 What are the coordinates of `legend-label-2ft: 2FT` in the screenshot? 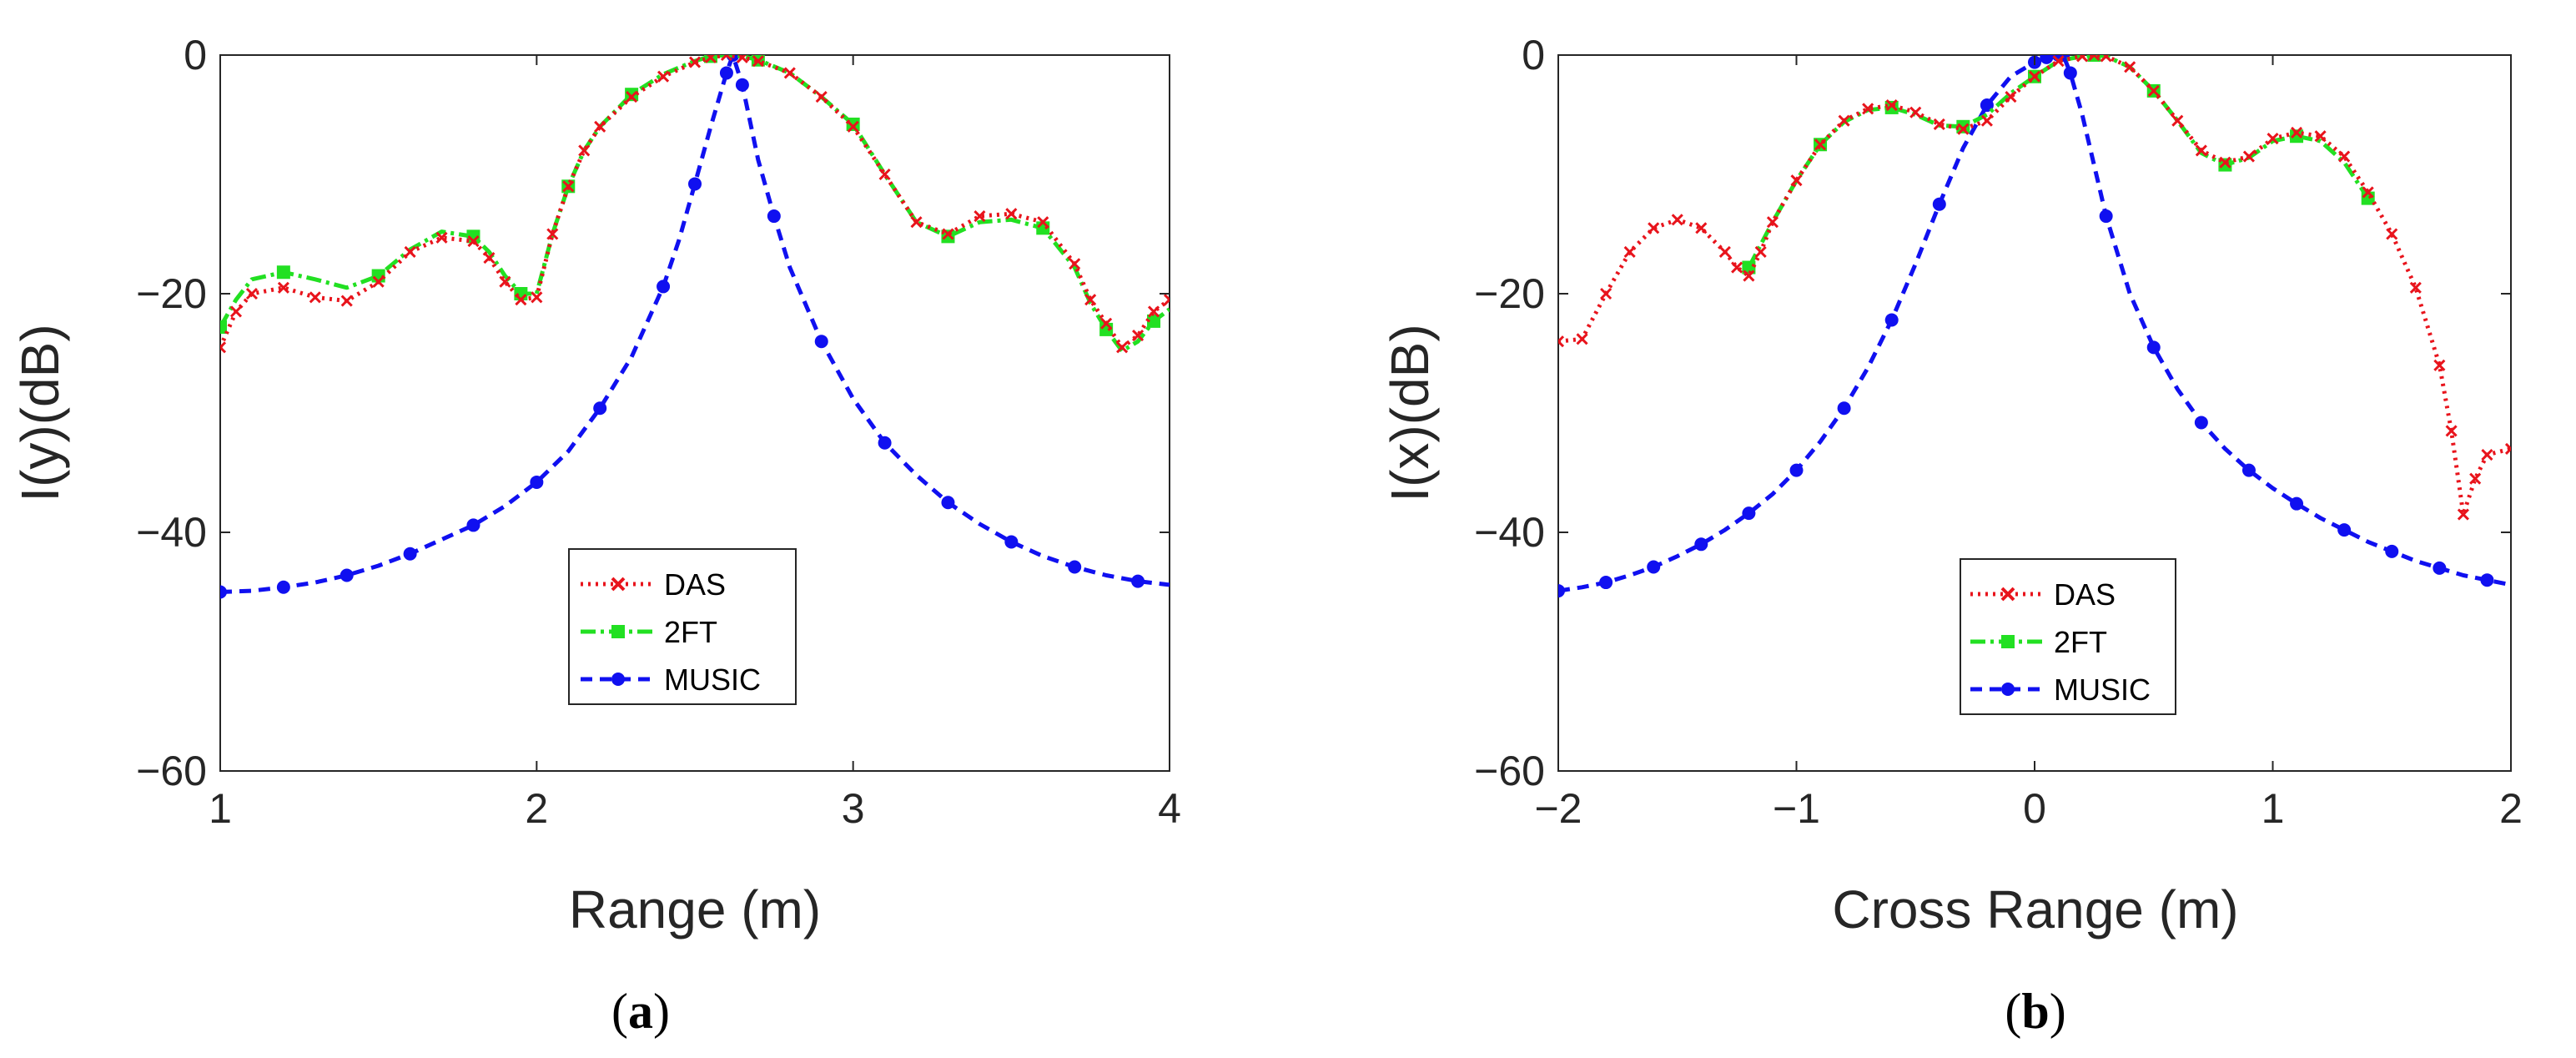 It's located at (690, 632).